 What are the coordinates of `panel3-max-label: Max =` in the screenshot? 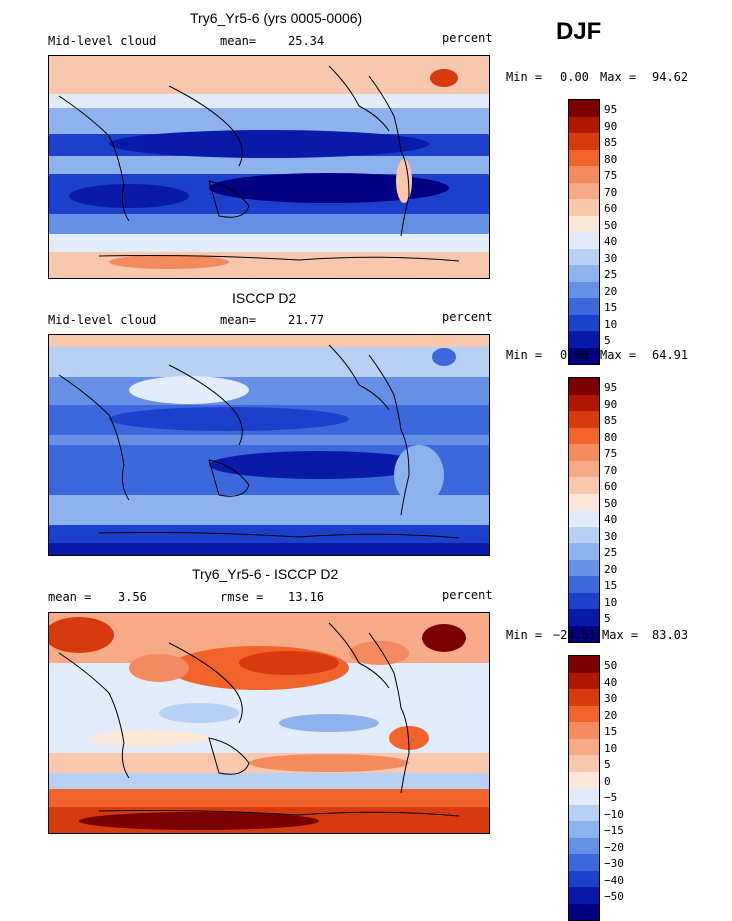 It's located at (620, 635).